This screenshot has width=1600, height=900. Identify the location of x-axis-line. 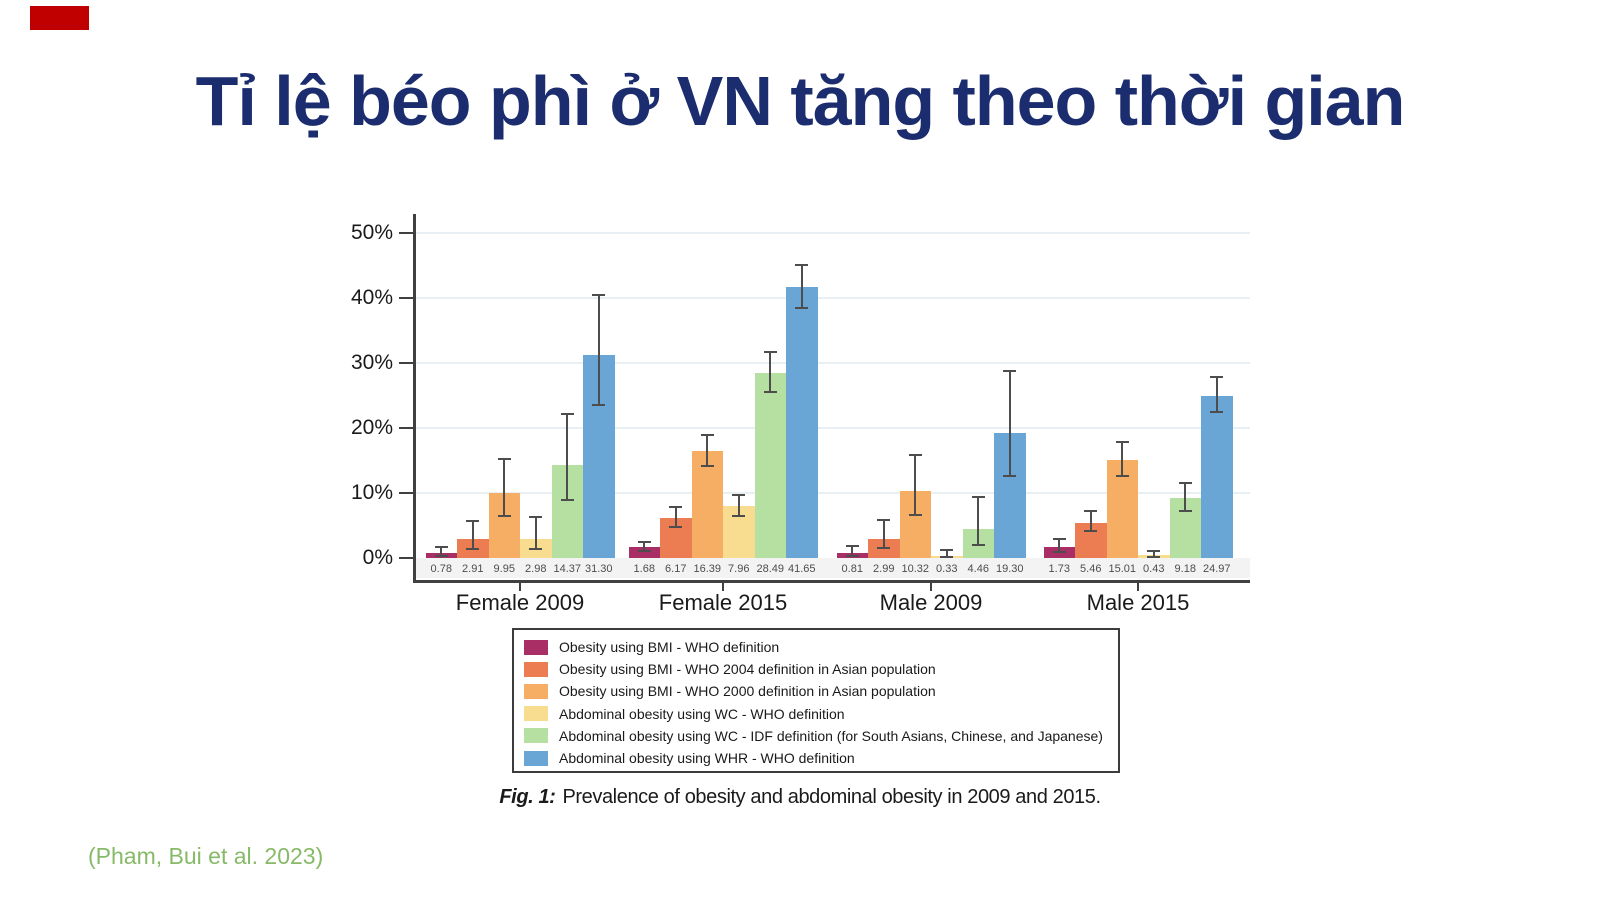
(831, 581).